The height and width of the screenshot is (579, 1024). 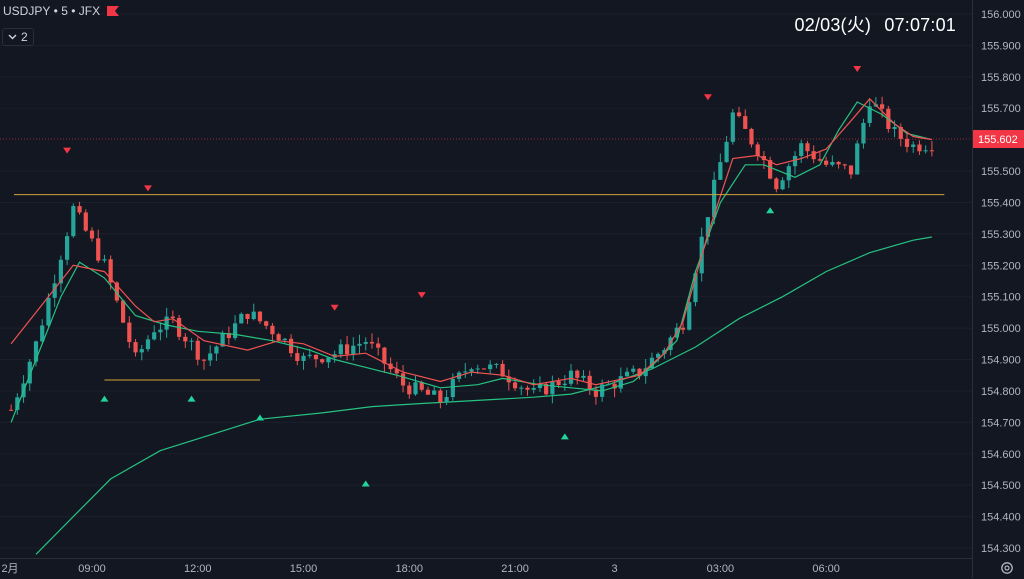 I want to click on symbol-name: USDJPY, so click(x=27, y=11).